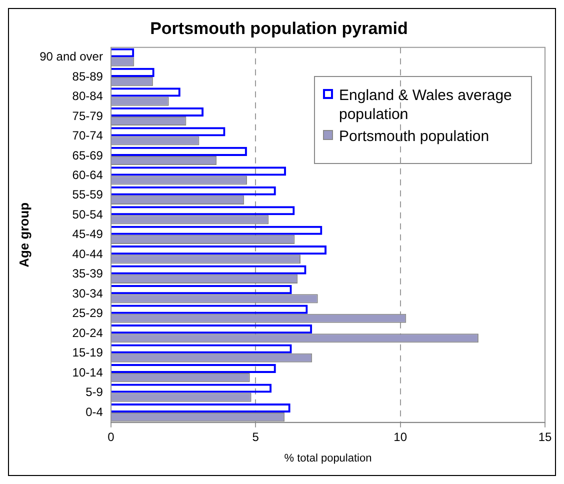  What do you see at coordinates (71, 57) in the screenshot?
I see `y-tick-label: 90 and over` at bounding box center [71, 57].